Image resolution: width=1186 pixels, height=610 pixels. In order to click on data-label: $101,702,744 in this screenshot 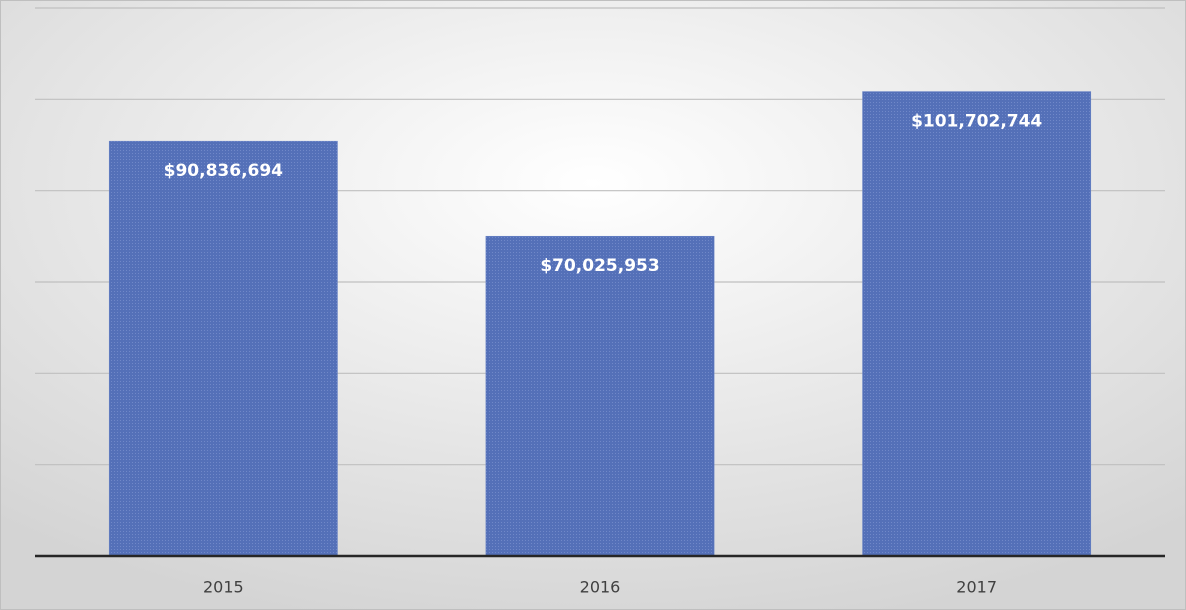, I will do `click(976, 122)`.